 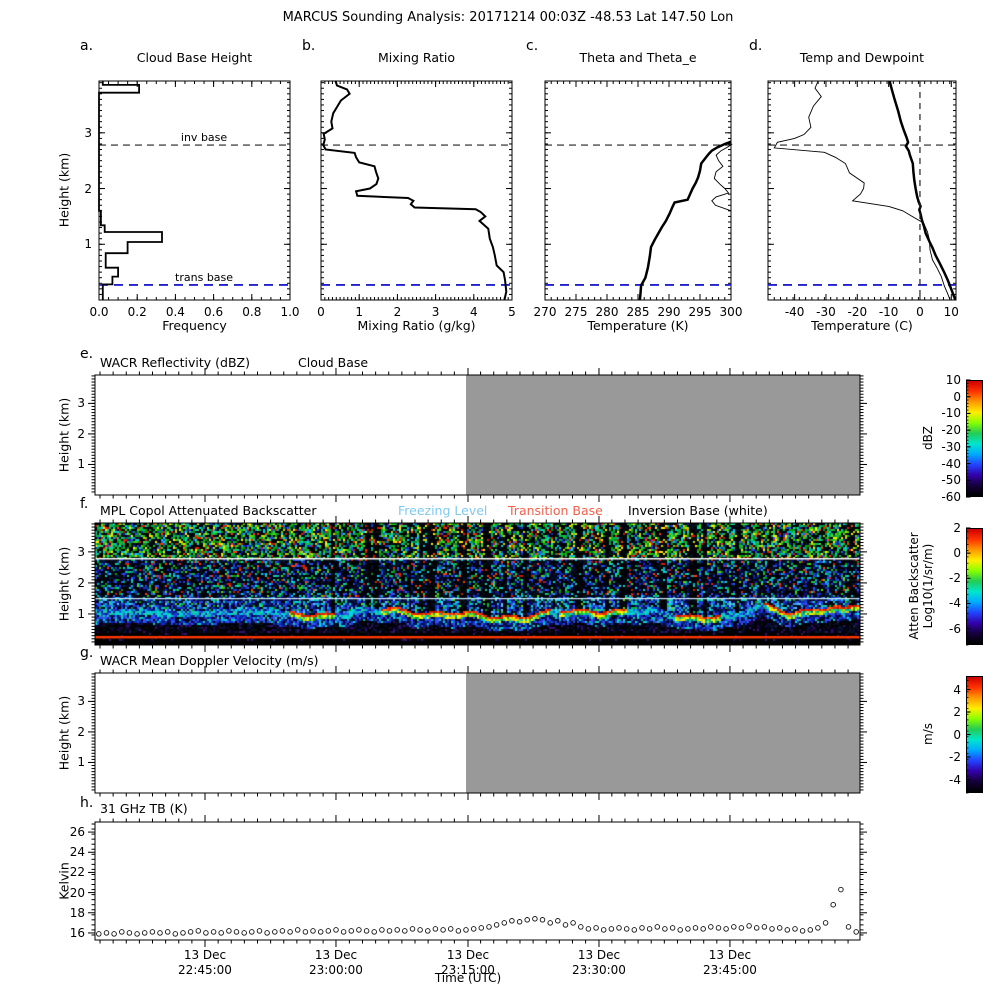 I want to click on inversion-base-legend: Inversion Base (white), so click(x=698, y=510).